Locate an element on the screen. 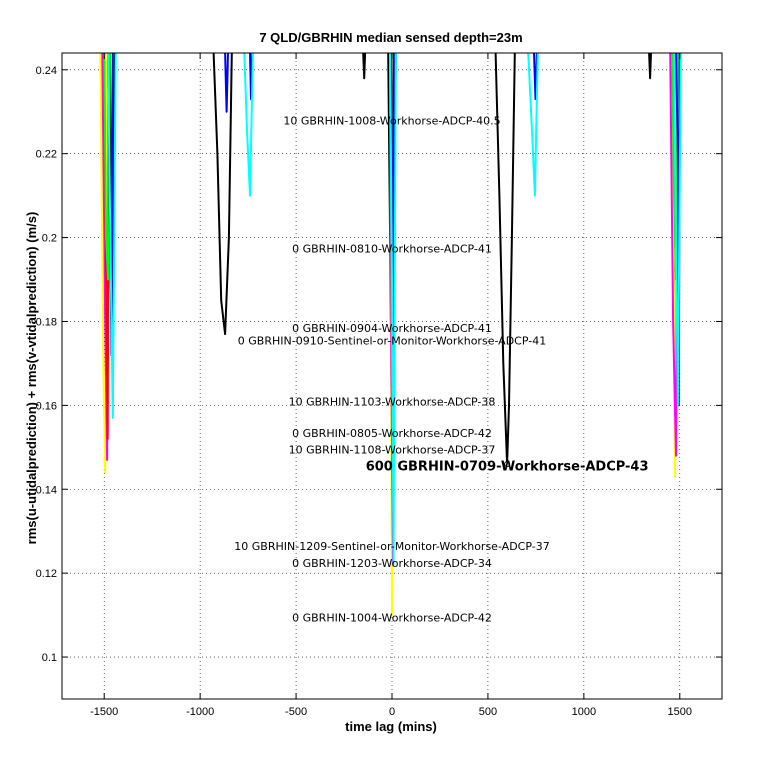 Image resolution: width=760 pixels, height=760 pixels. x-tick-label: -1500 is located at coordinates (104, 712).